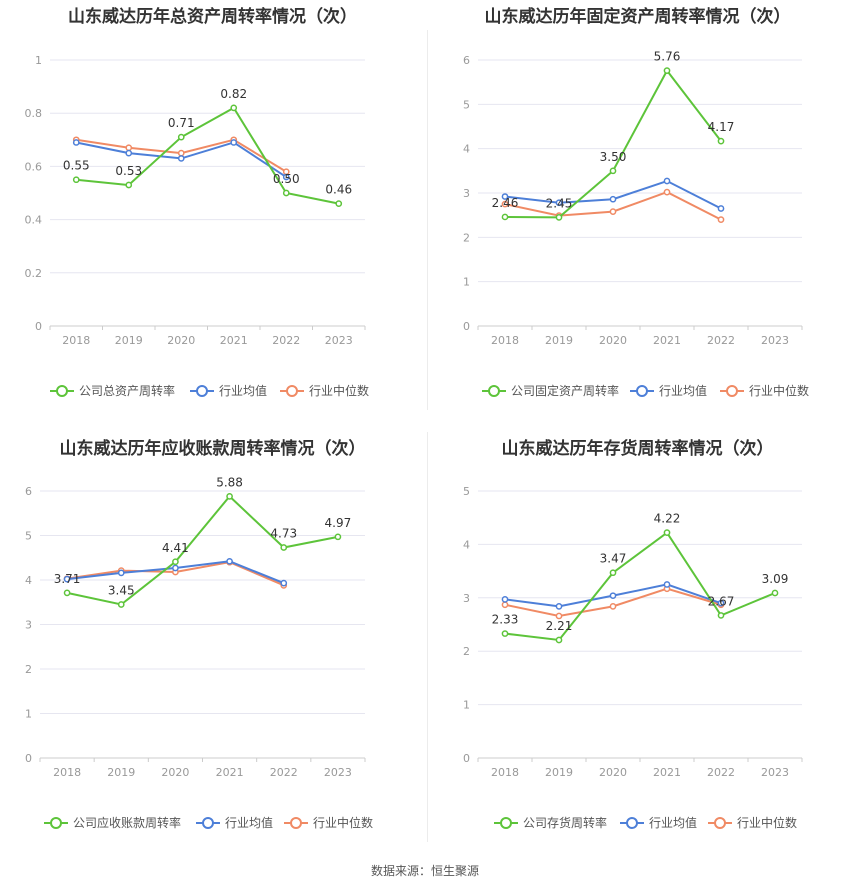  Describe the element at coordinates (559, 626) in the screenshot. I see `data-label: 2.21` at that location.